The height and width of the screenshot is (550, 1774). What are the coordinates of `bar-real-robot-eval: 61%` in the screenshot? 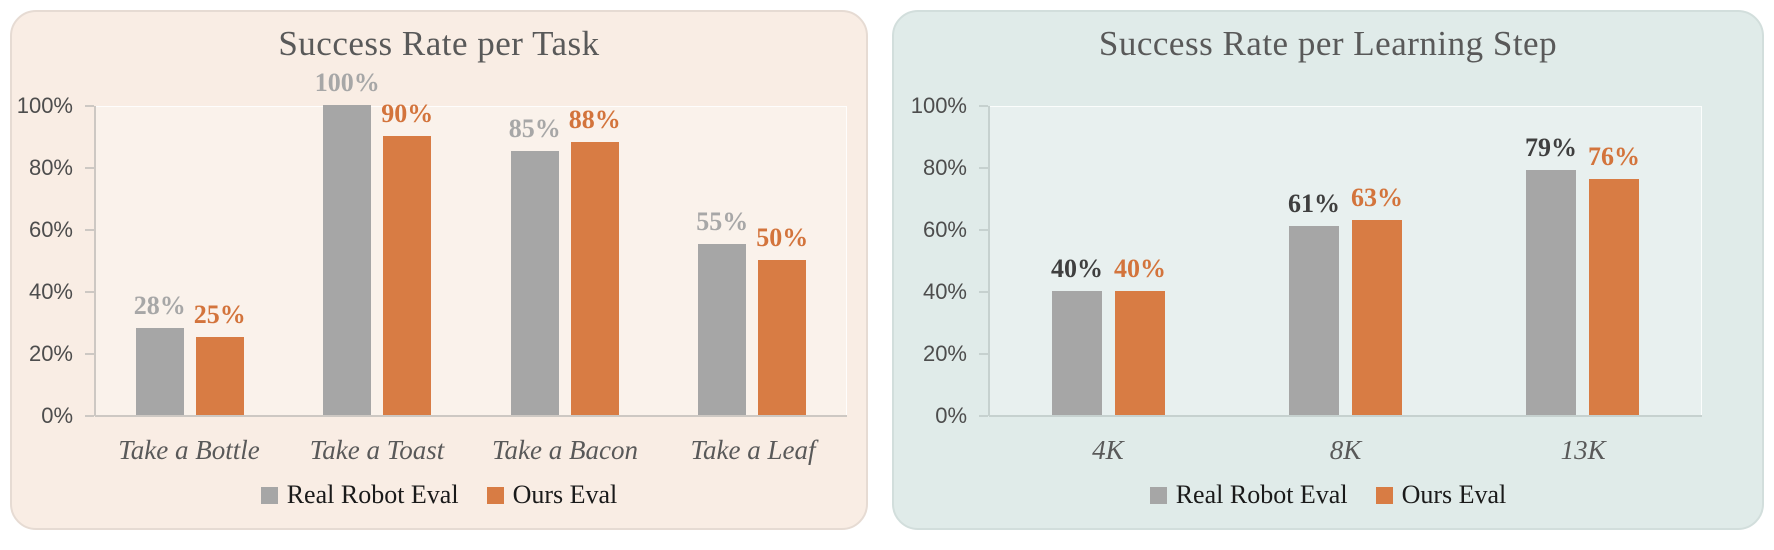 It's located at (1314, 302).